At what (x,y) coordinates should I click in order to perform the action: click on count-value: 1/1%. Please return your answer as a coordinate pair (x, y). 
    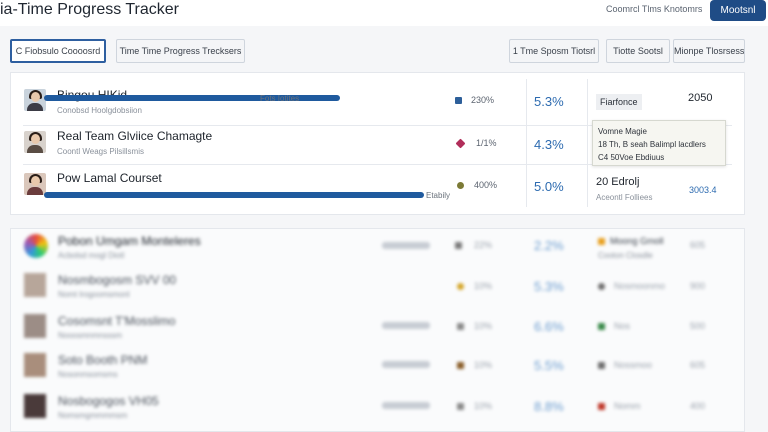
    Looking at the image, I should click on (486, 143).